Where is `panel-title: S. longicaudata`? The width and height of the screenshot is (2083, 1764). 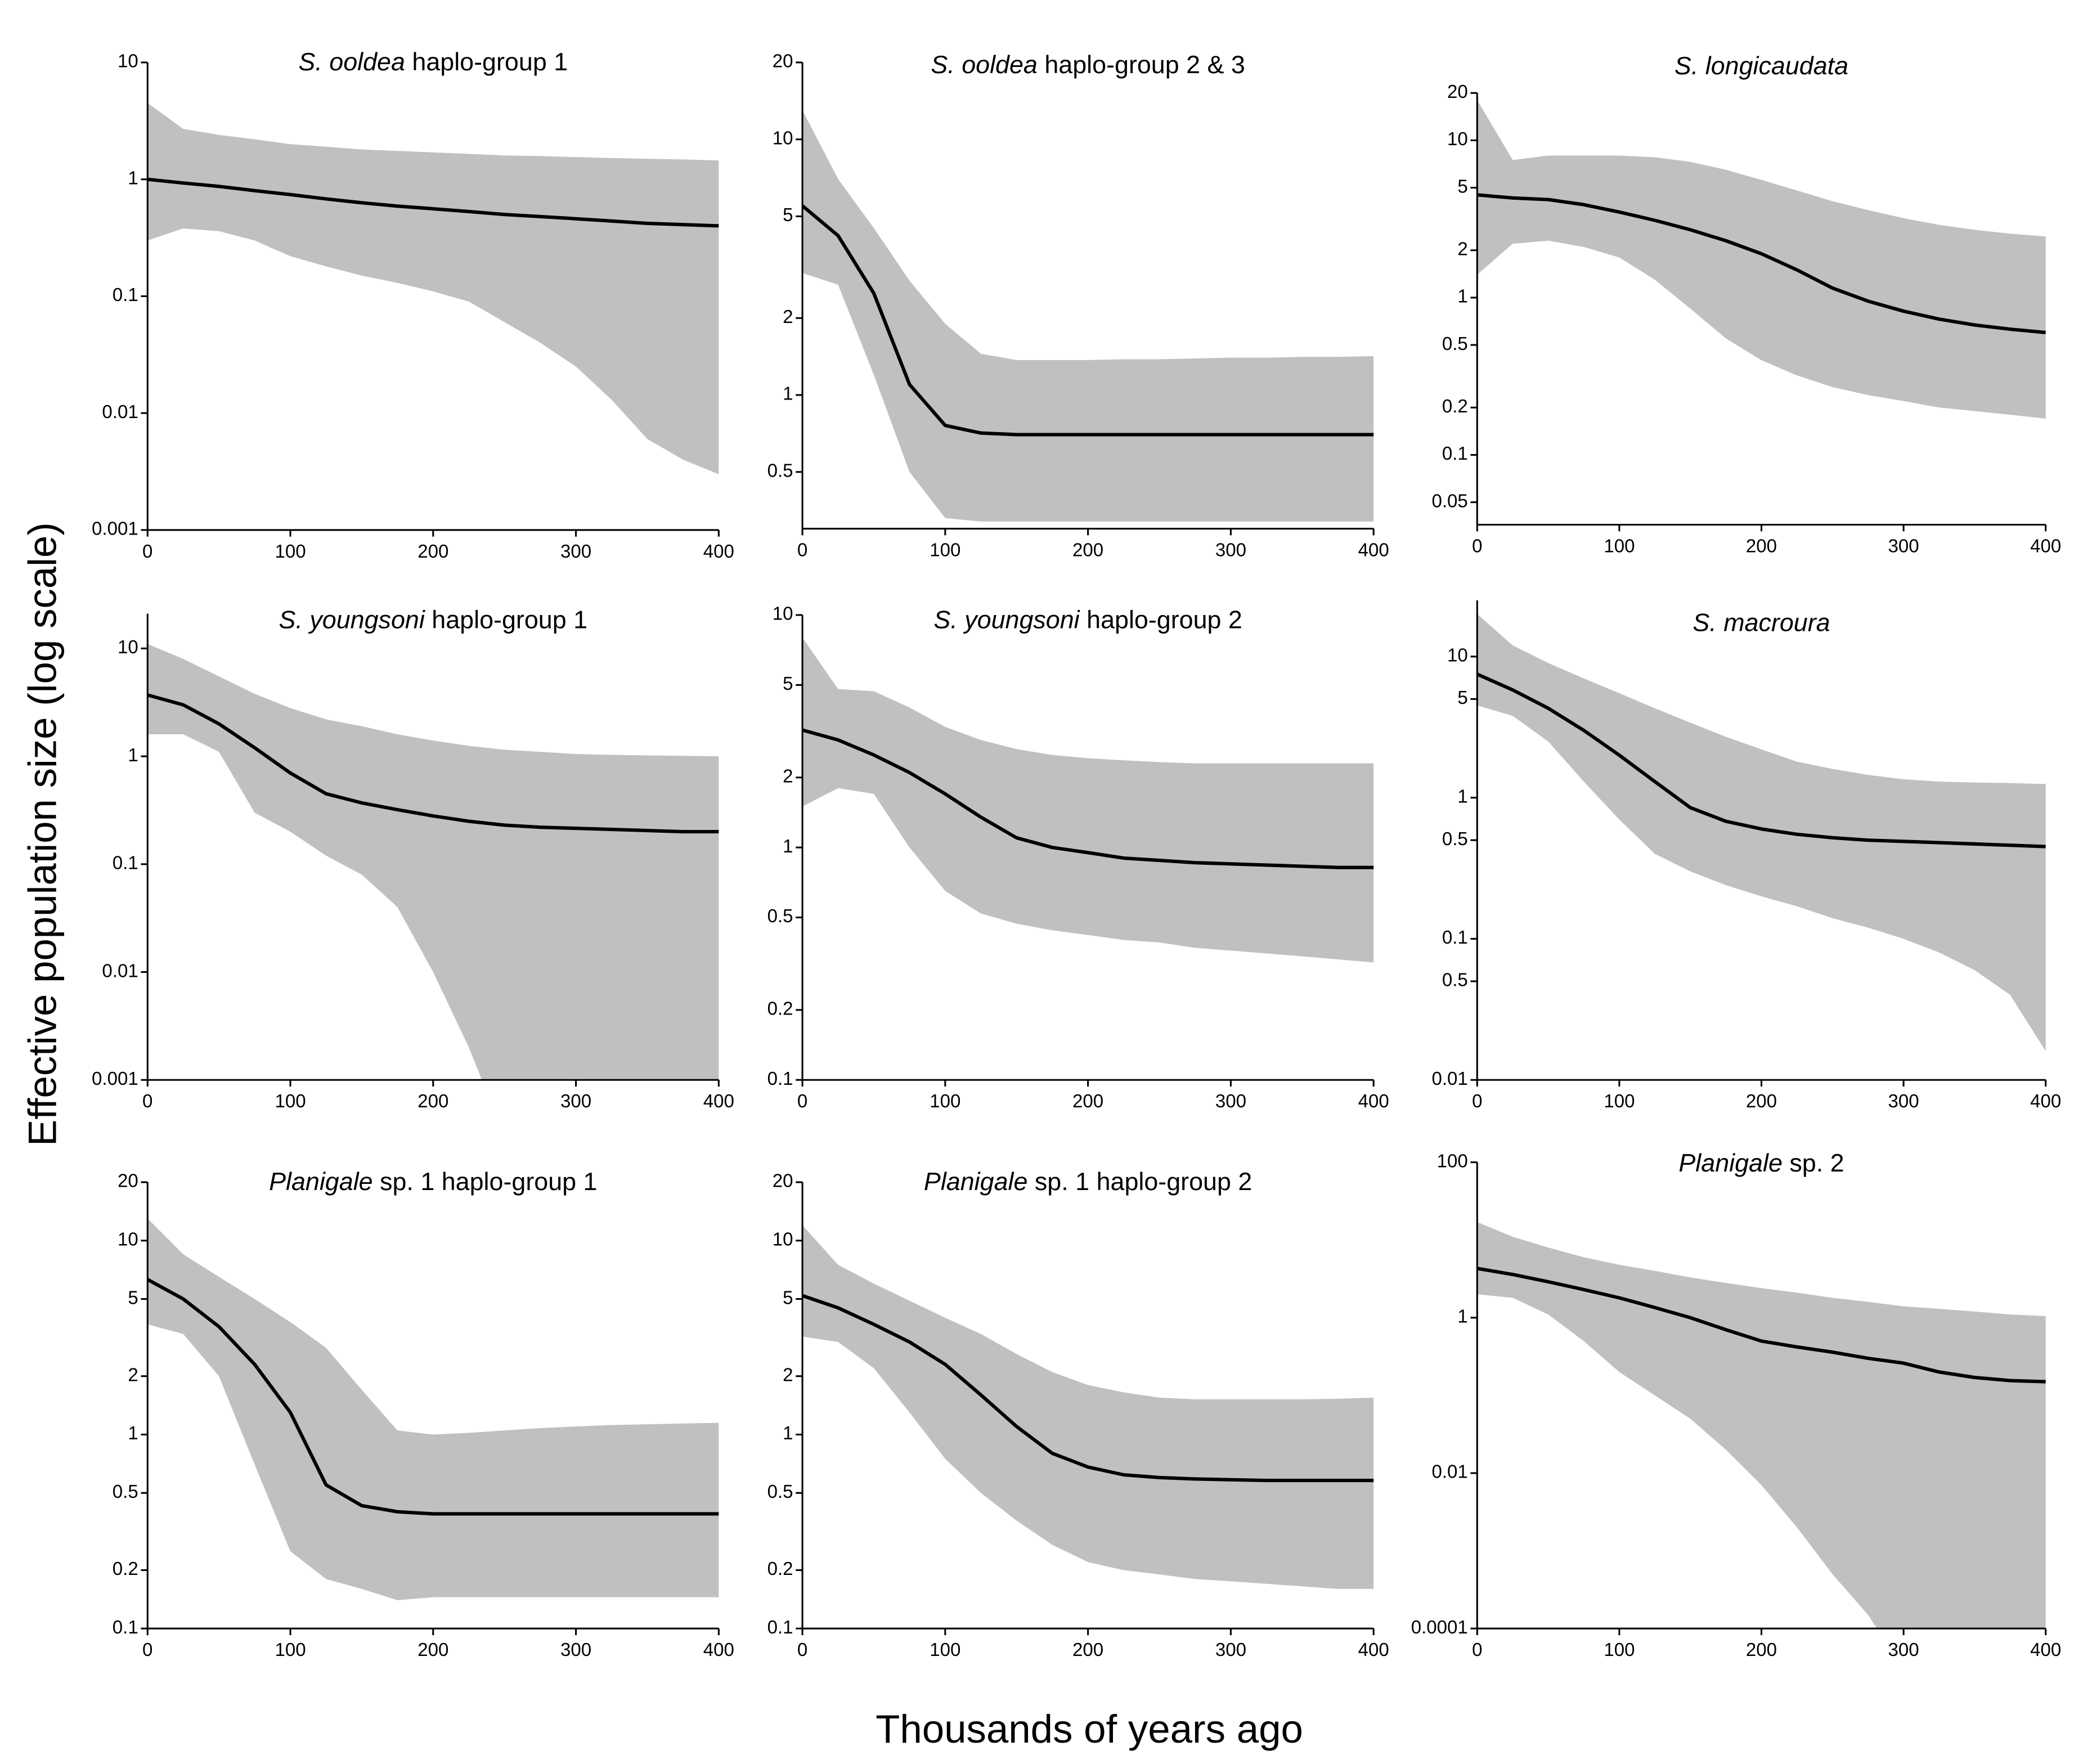
panel-title: S. longicaudata is located at coordinates (1761, 65).